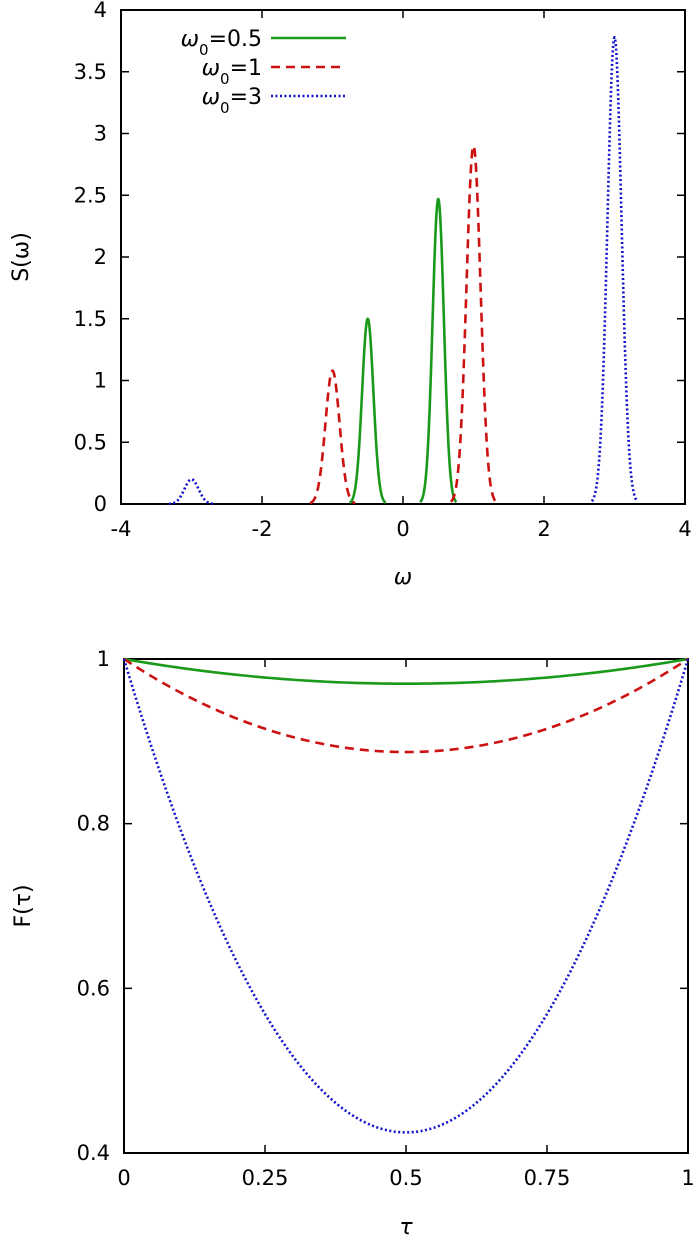 The image size is (700, 1240). Describe the element at coordinates (100, 134) in the screenshot. I see `spectrum-y-tick-label: 3` at that location.